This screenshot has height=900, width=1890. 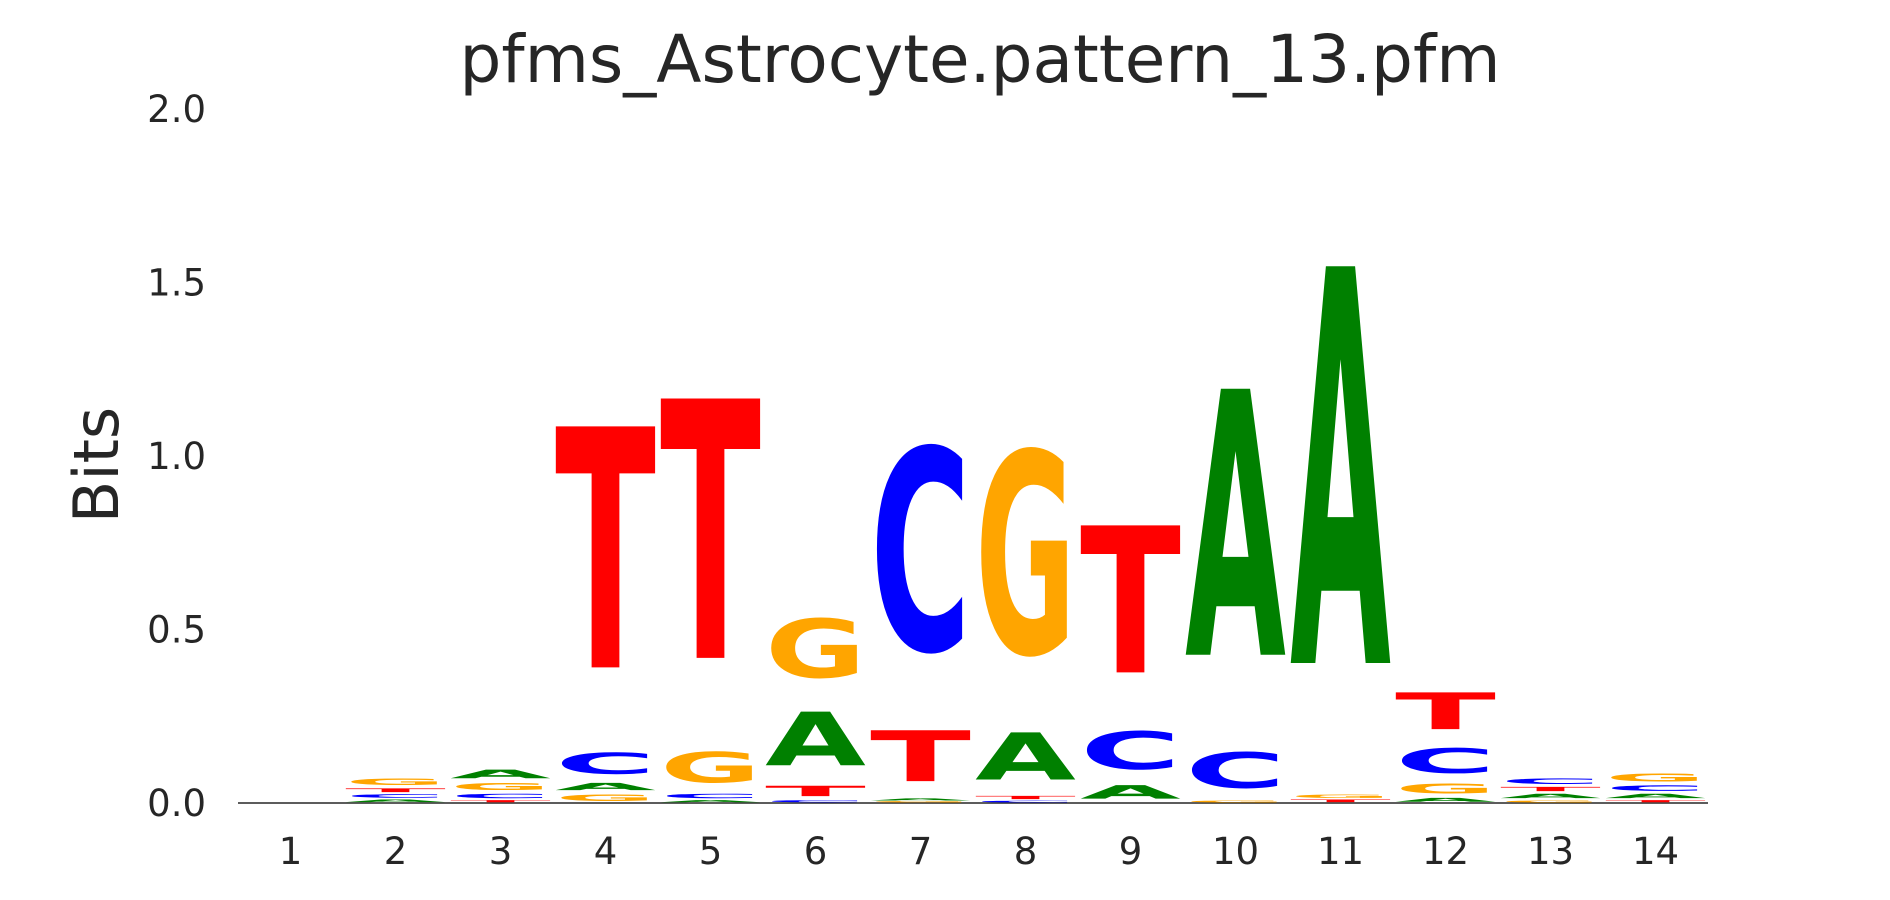 I want to click on y-tick-label: 0.0, so click(x=176, y=803).